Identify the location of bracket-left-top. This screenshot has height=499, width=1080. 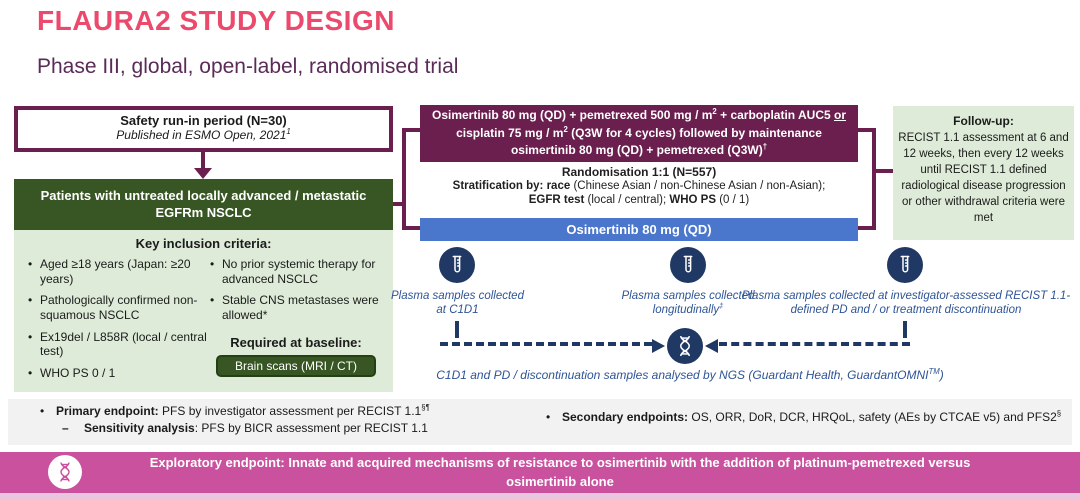
(413, 130).